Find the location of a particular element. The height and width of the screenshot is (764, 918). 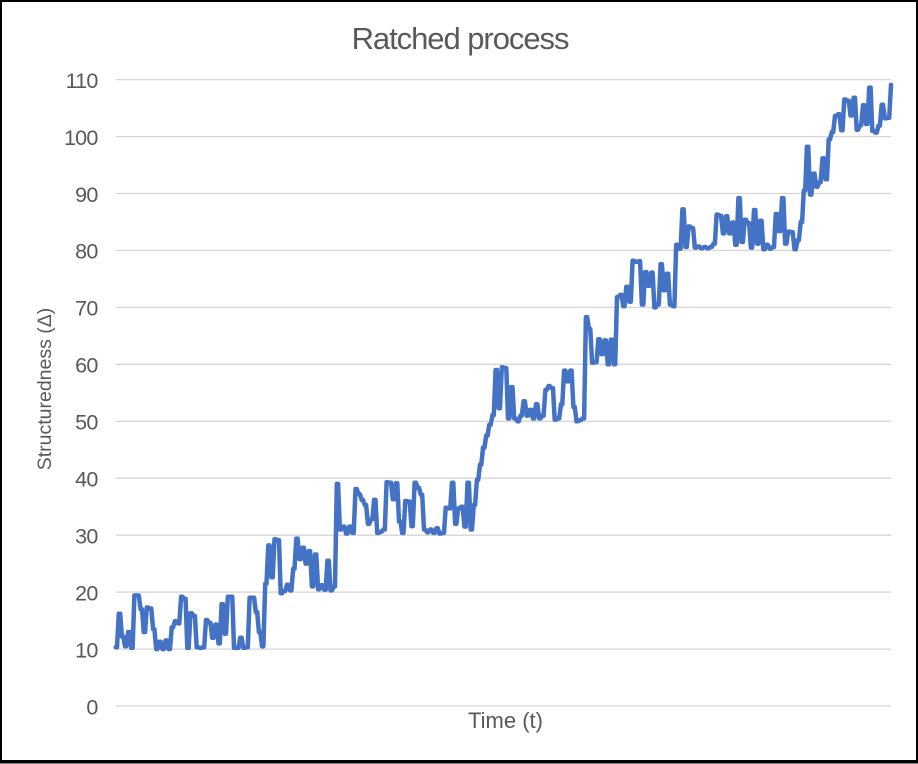

svg-text: 70 is located at coordinates (86, 309).